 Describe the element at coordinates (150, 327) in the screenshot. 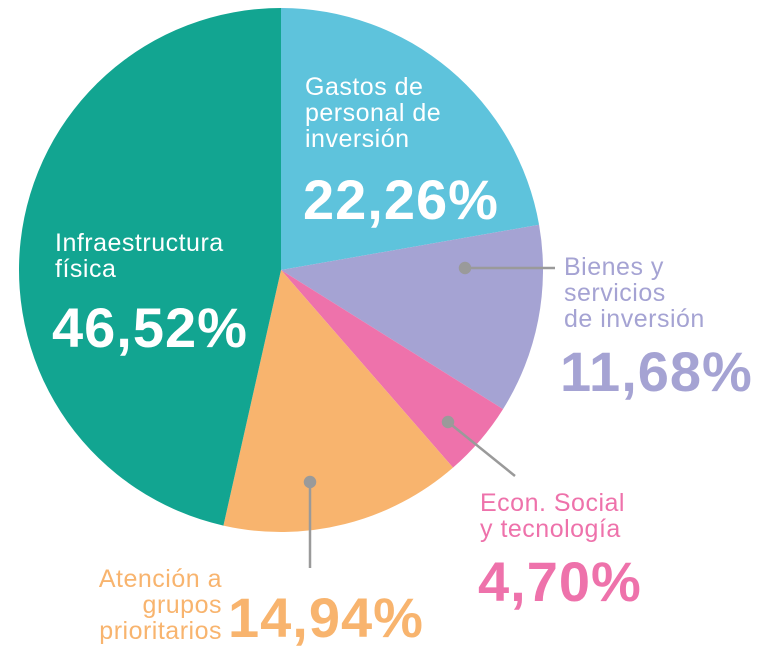

I see `value-label: 46,52%` at that location.